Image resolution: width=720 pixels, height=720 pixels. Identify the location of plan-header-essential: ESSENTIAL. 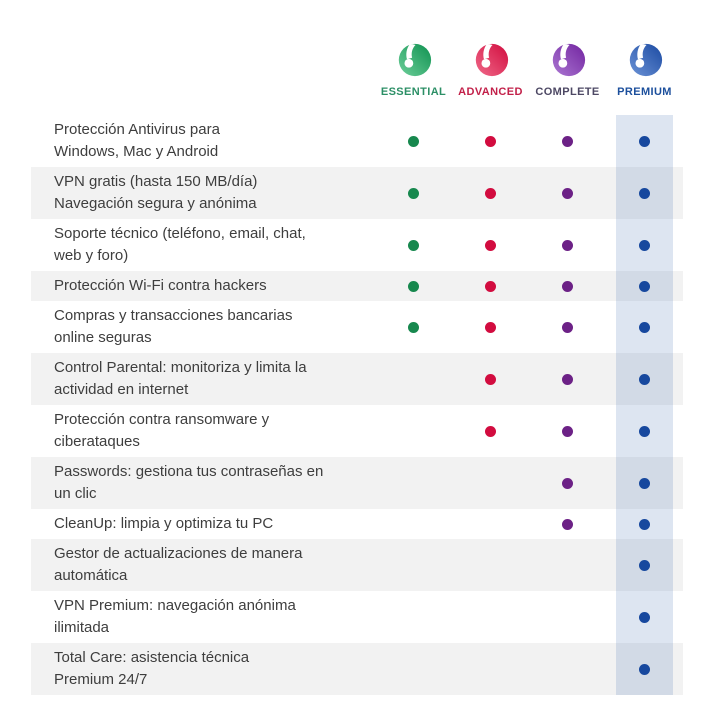
(413, 69).